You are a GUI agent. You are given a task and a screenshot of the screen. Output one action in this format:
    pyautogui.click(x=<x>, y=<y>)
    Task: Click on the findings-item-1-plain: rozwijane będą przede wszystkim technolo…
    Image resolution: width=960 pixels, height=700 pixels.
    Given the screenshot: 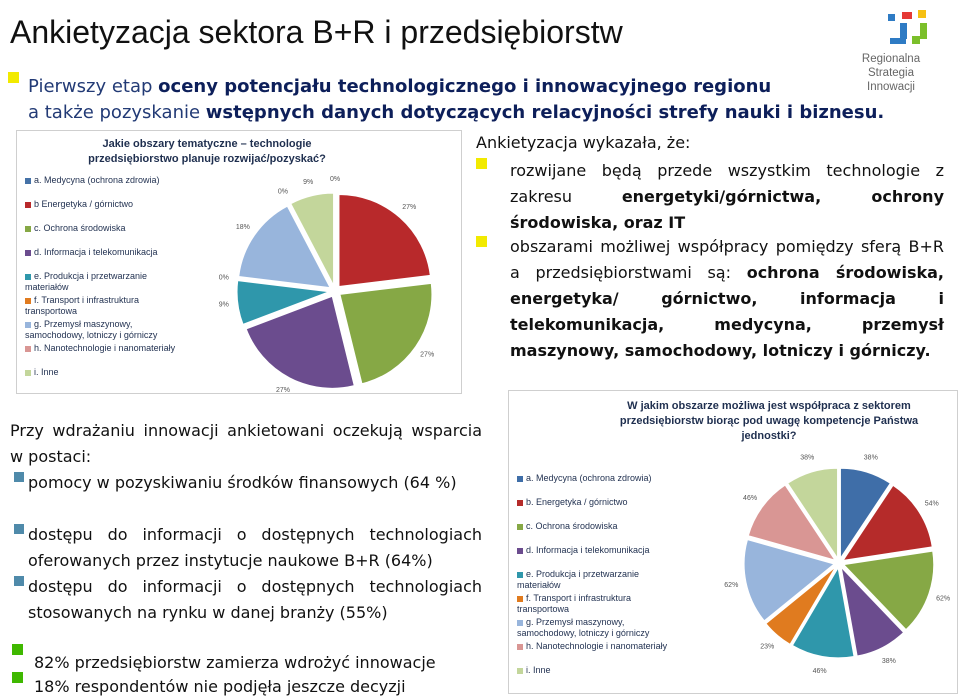 What is the action you would take?
    pyautogui.click(x=727, y=183)
    